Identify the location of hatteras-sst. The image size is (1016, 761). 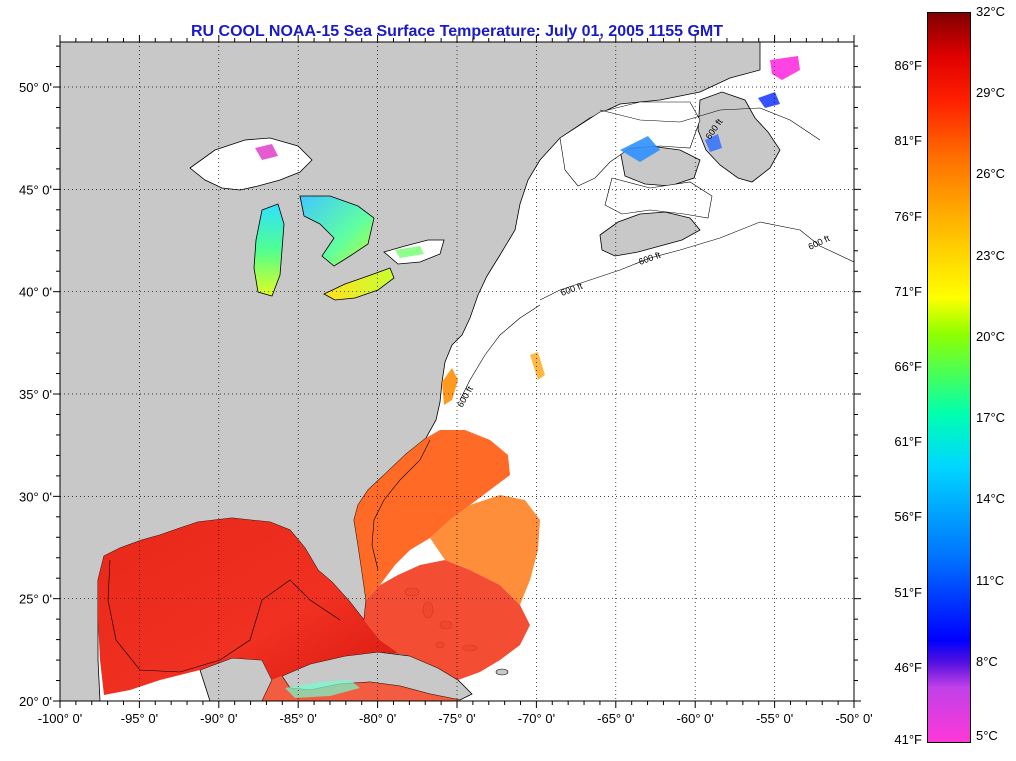
(450, 386).